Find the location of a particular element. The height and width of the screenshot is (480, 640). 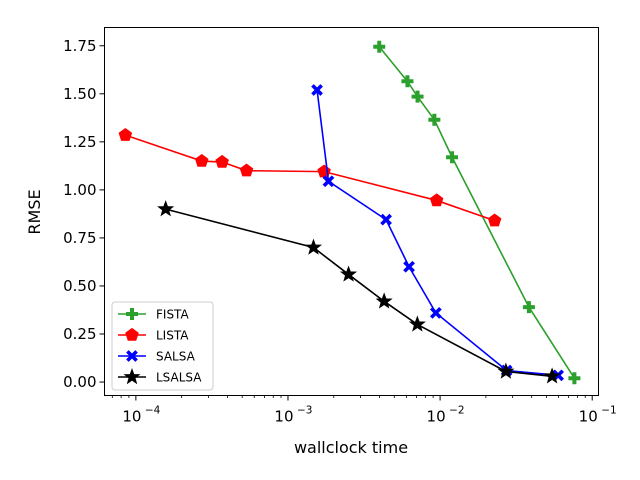

legend-frame is located at coordinates (162, 346).